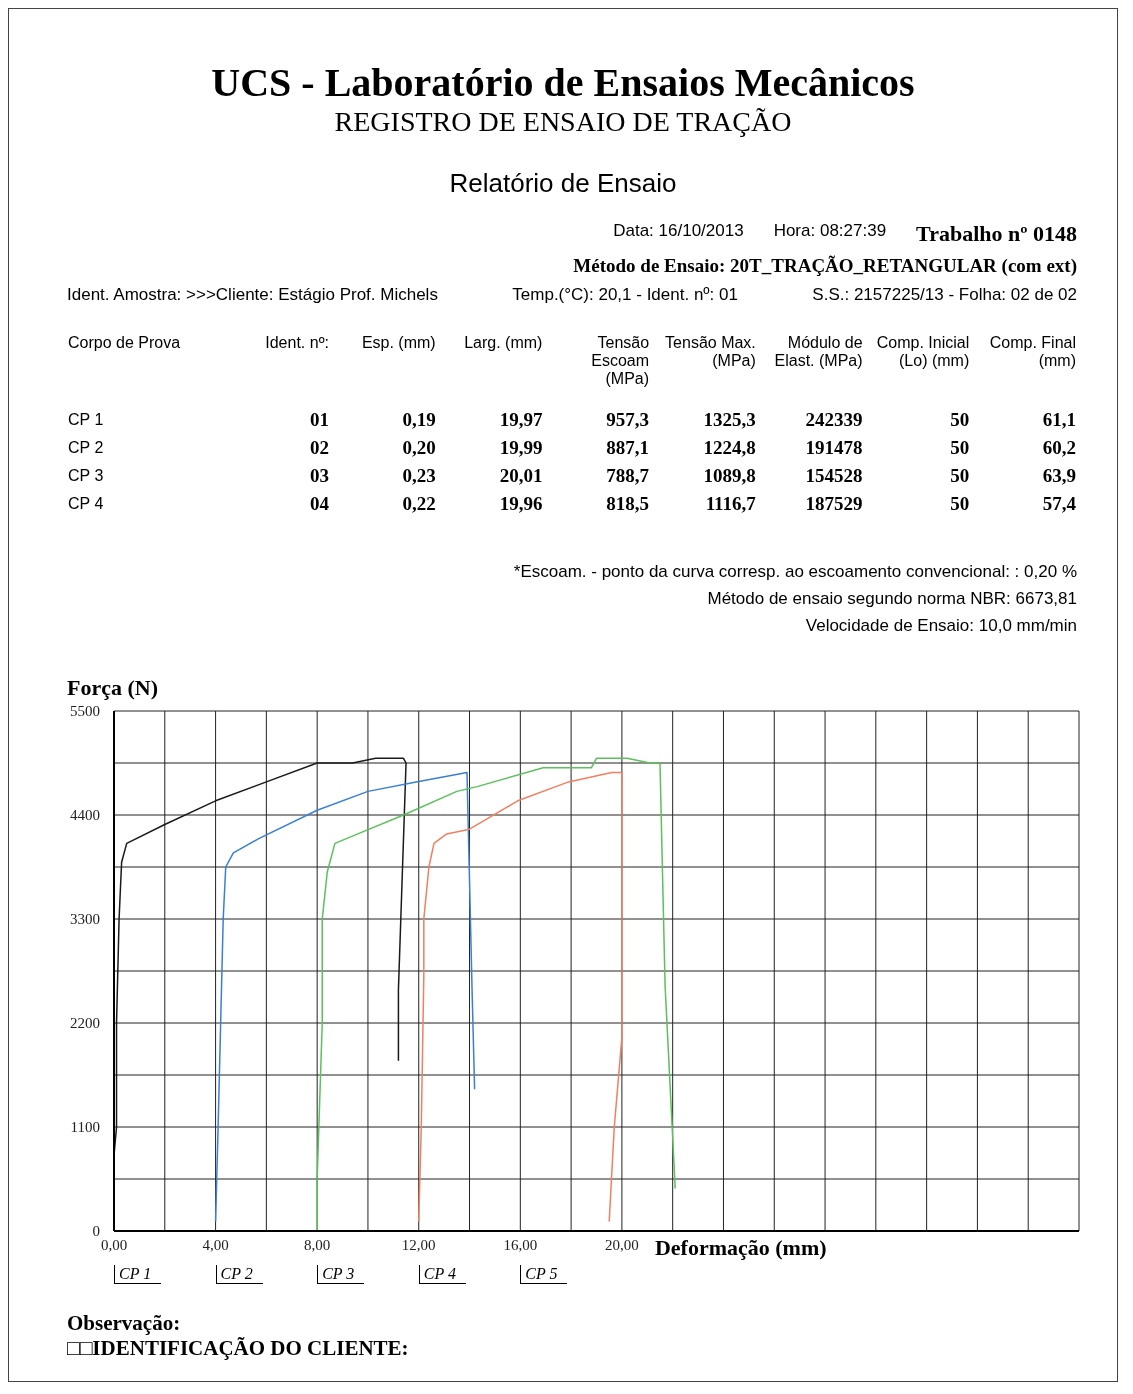 The height and width of the screenshot is (1394, 1133). Describe the element at coordinates (628, 420) in the screenshot. I see `text: 957,3` at that location.